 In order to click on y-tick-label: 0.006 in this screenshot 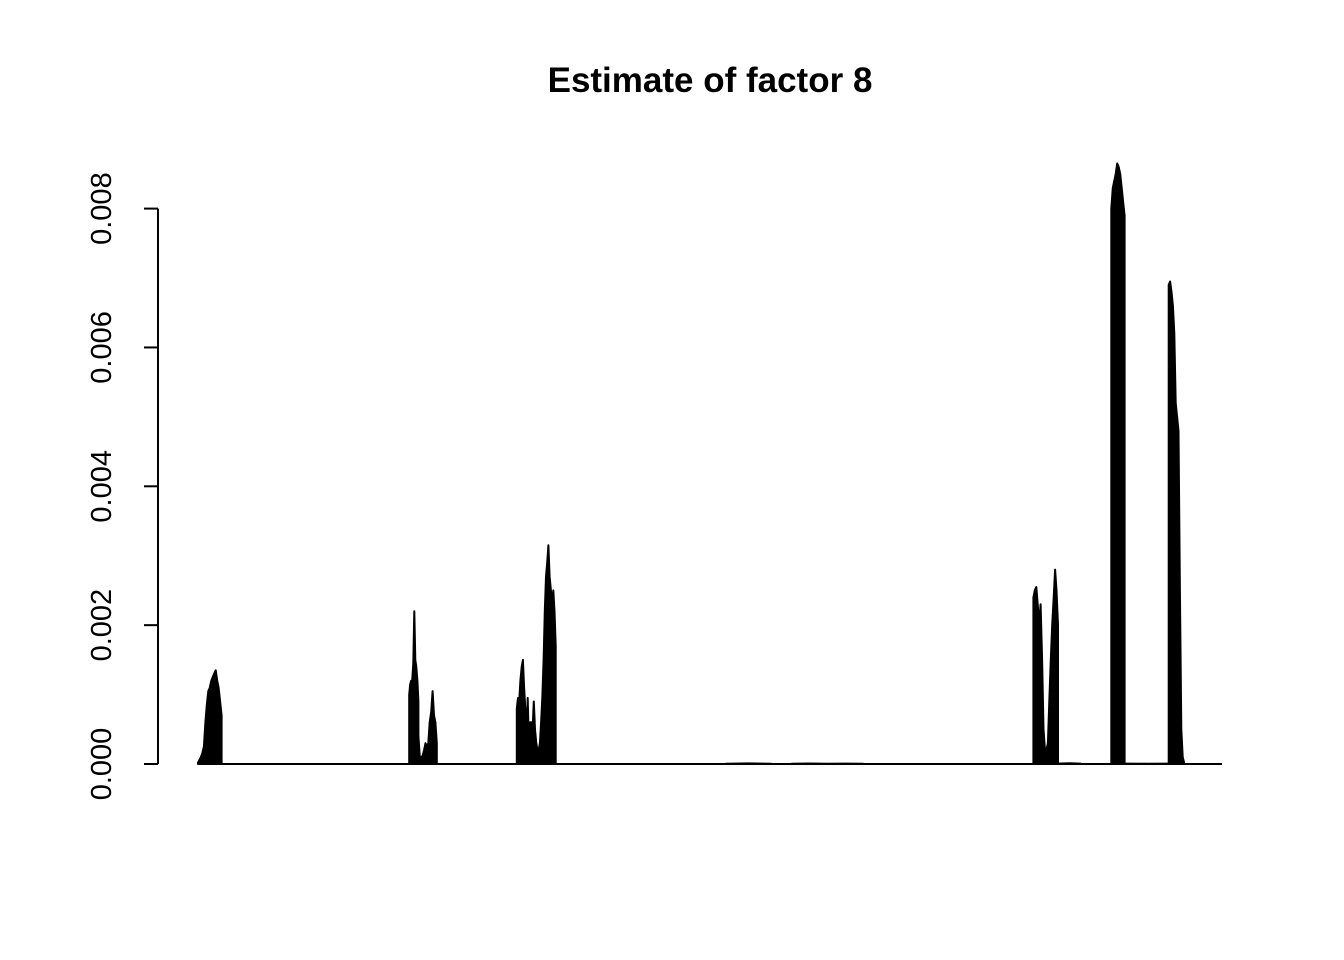, I will do `click(102, 347)`.